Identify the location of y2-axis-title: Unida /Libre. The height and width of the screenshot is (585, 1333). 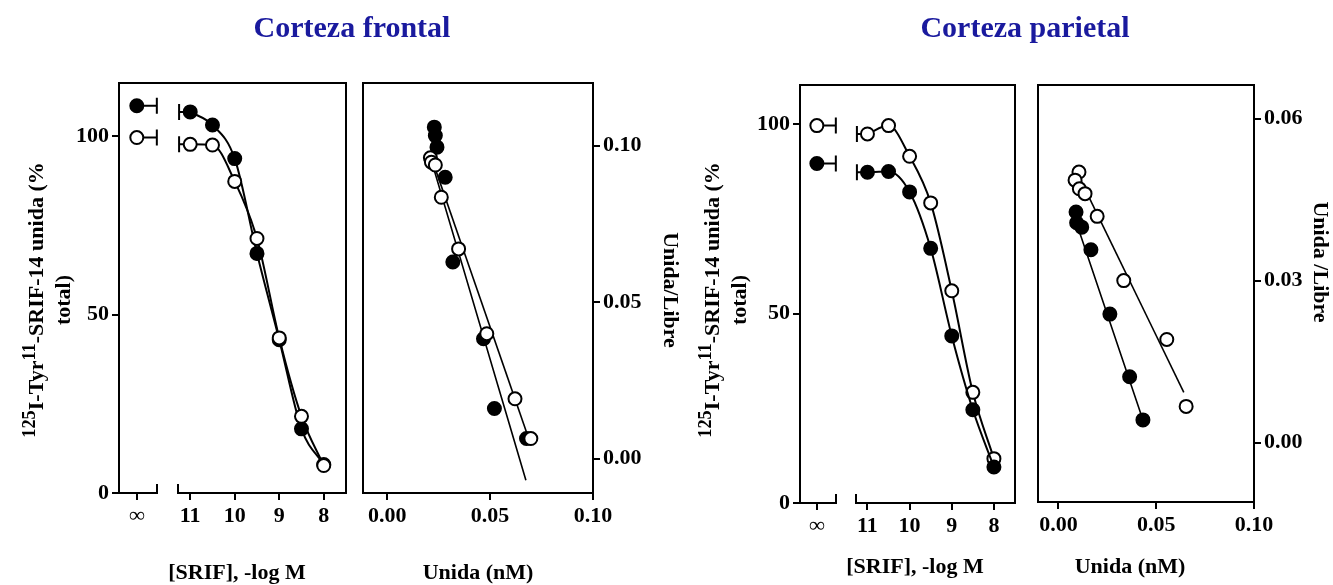
(1320, 262).